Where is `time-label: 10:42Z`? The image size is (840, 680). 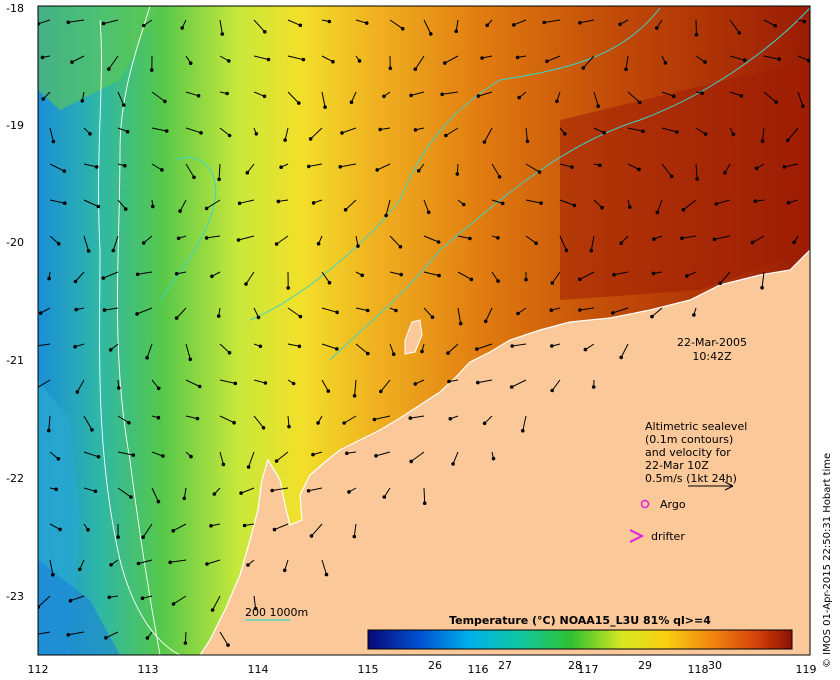
time-label: 10:42Z is located at coordinates (712, 356).